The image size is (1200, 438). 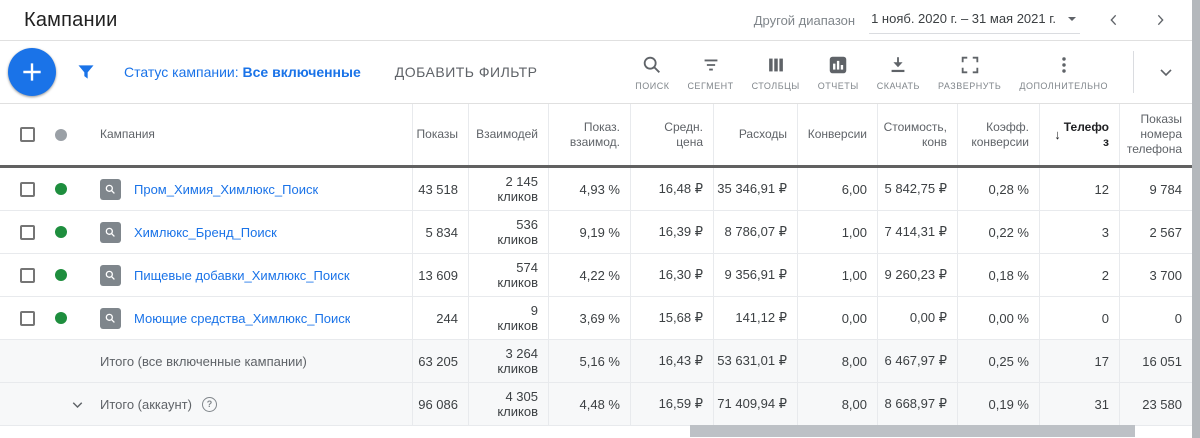 What do you see at coordinates (1160, 20) in the screenshot?
I see `next-period-button` at bounding box center [1160, 20].